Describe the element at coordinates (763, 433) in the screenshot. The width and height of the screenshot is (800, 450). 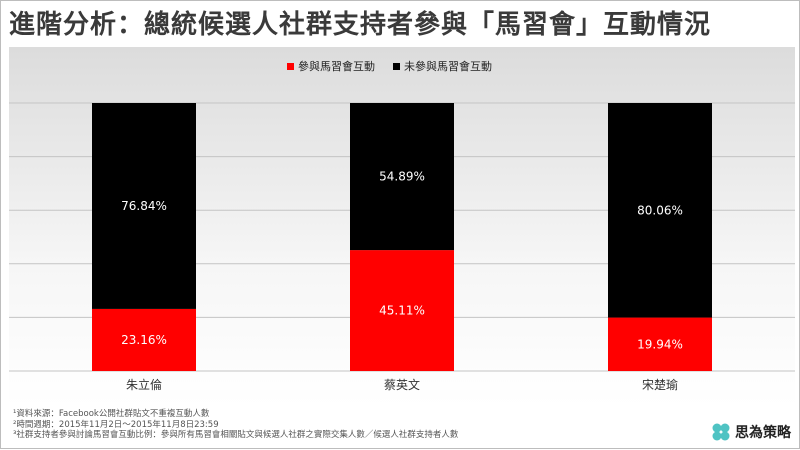
I see `brand-name: 思為策略` at that location.